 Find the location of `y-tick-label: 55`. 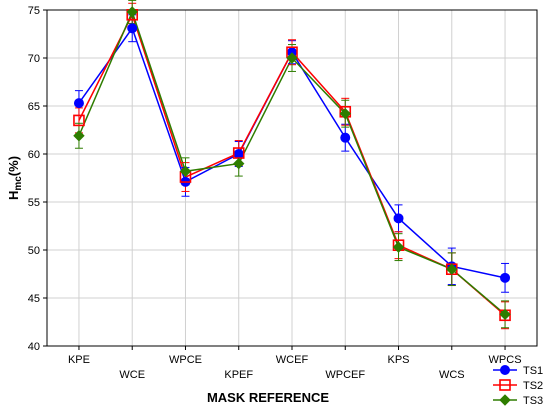

y-tick-label: 55 is located at coordinates (34, 203).